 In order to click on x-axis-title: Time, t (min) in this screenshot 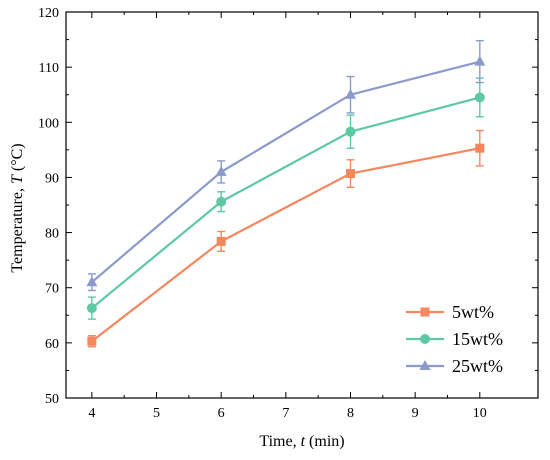, I will do `click(301, 441)`.